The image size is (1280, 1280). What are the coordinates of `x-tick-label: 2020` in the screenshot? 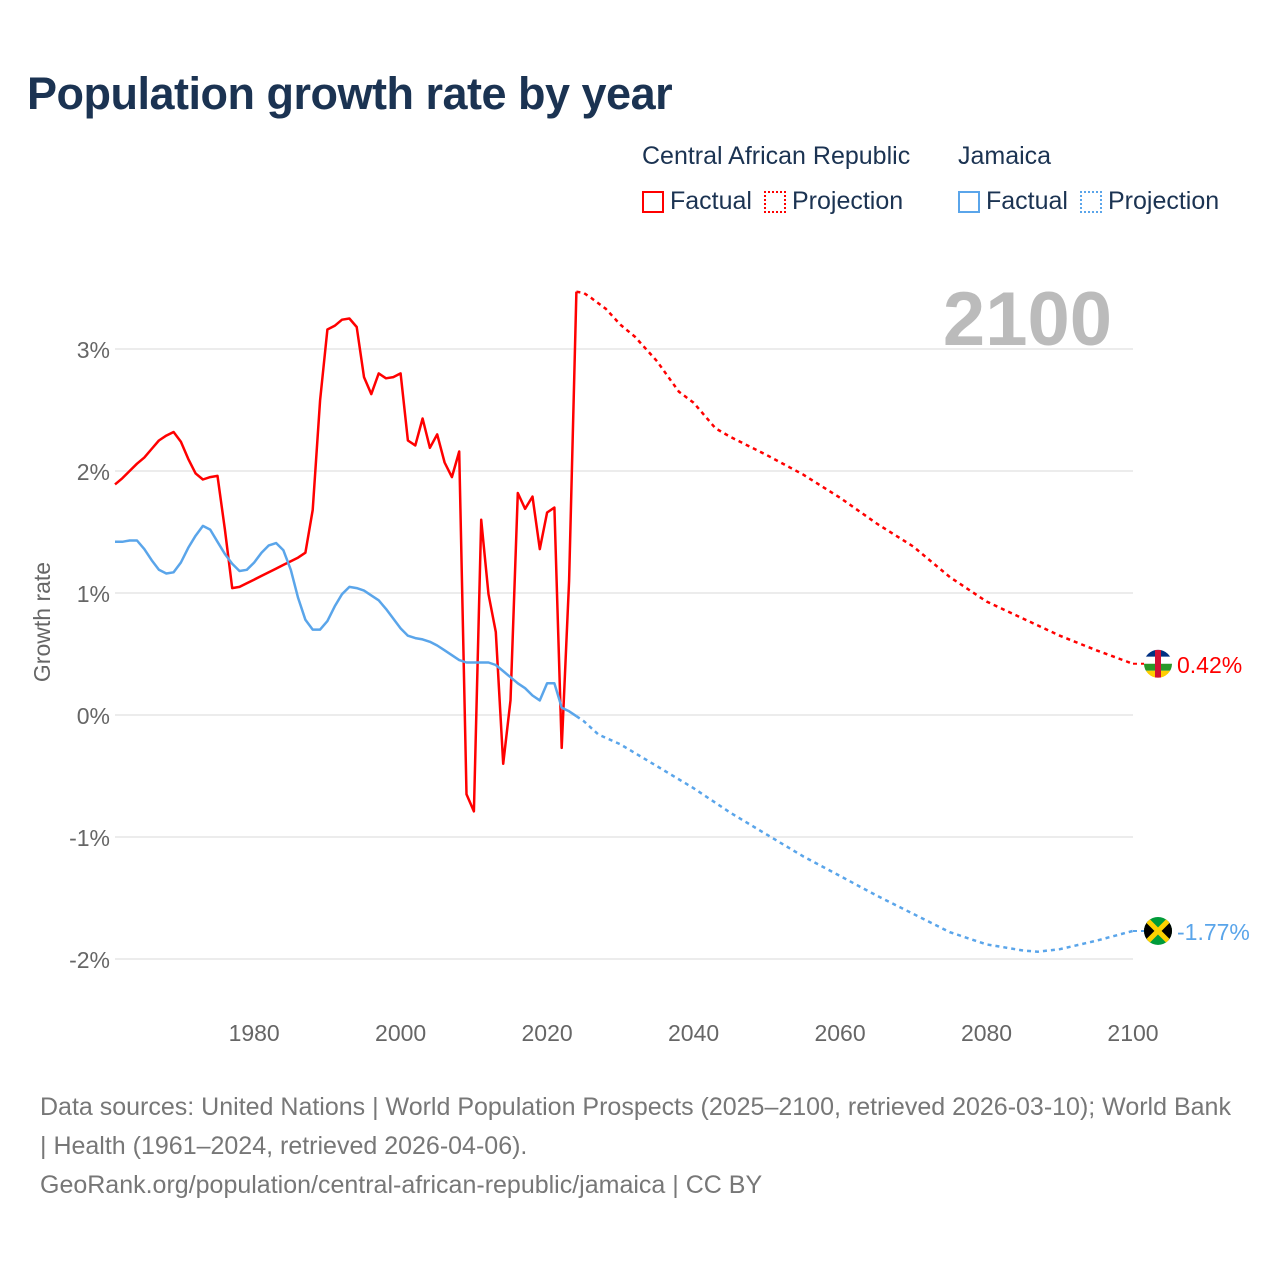 It's located at (547, 1033).